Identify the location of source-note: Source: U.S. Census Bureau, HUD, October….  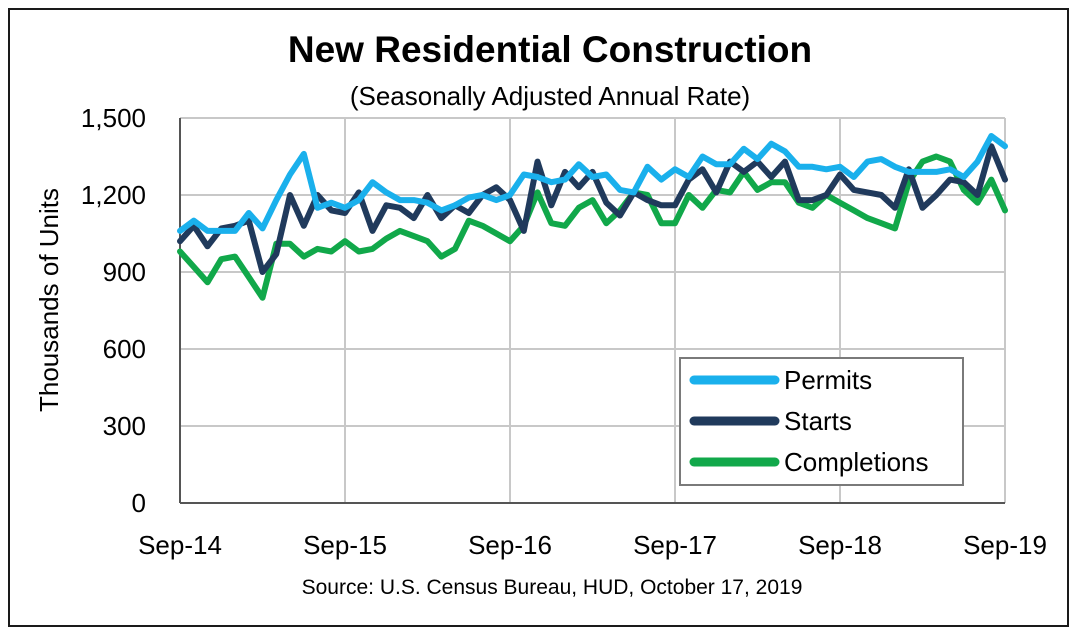
(552, 587).